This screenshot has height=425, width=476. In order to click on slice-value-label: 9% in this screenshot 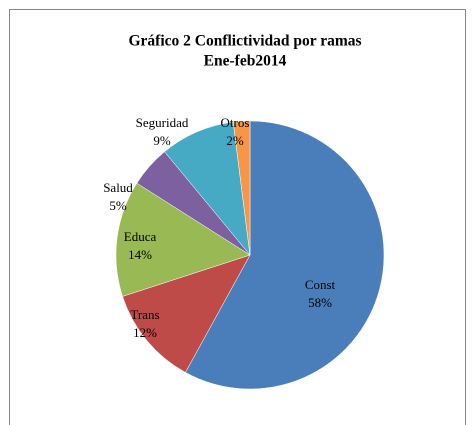, I will do `click(162, 140)`.